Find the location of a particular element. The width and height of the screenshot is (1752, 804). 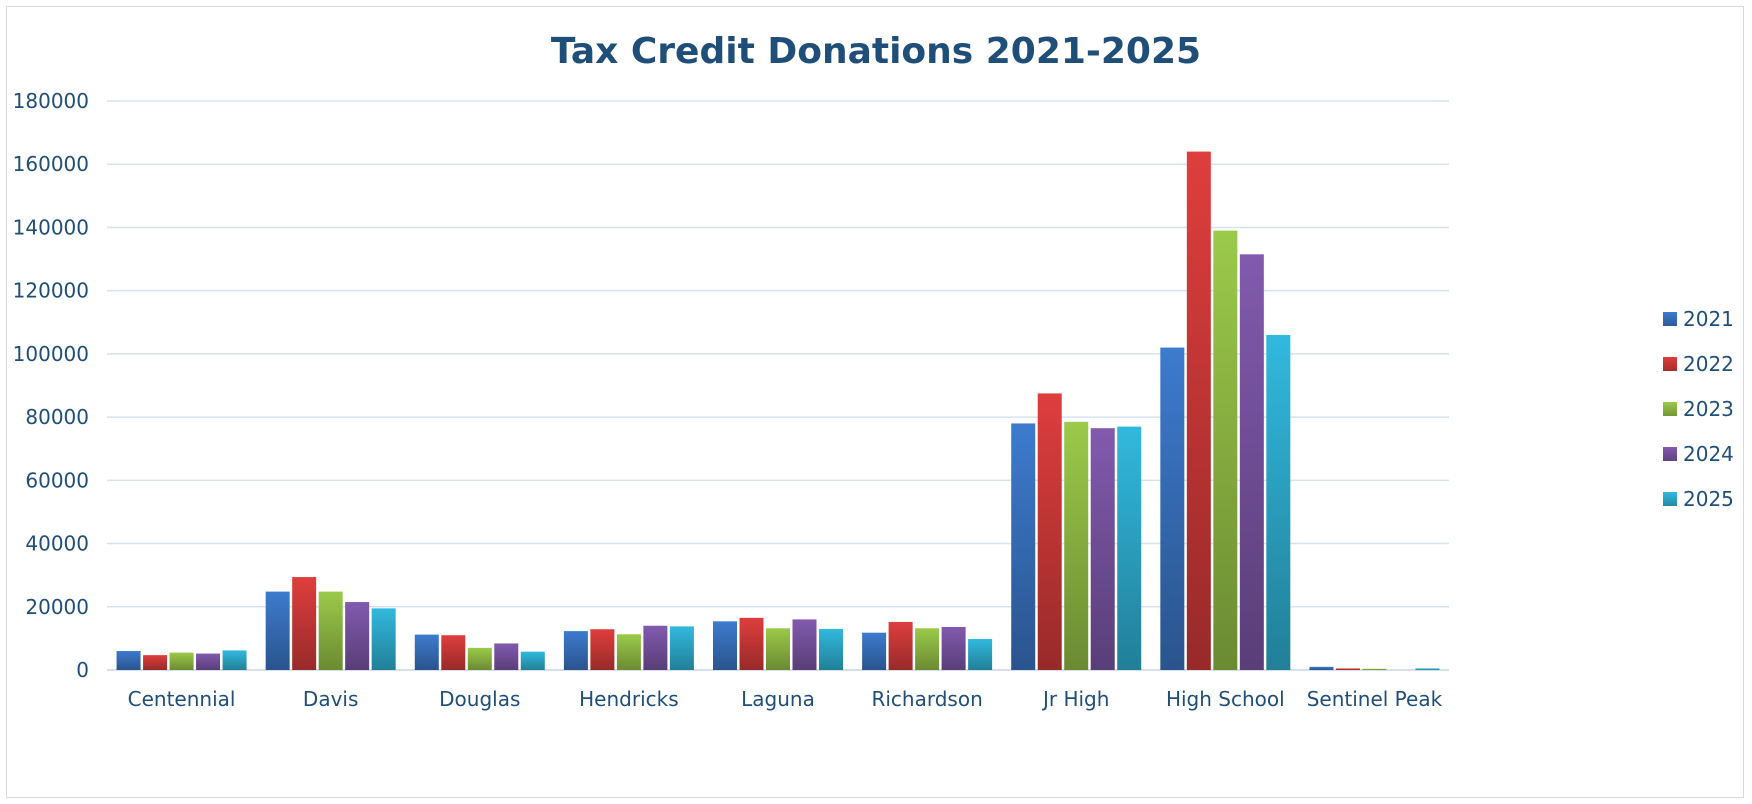

bar-richardson-2022 is located at coordinates (900, 645).